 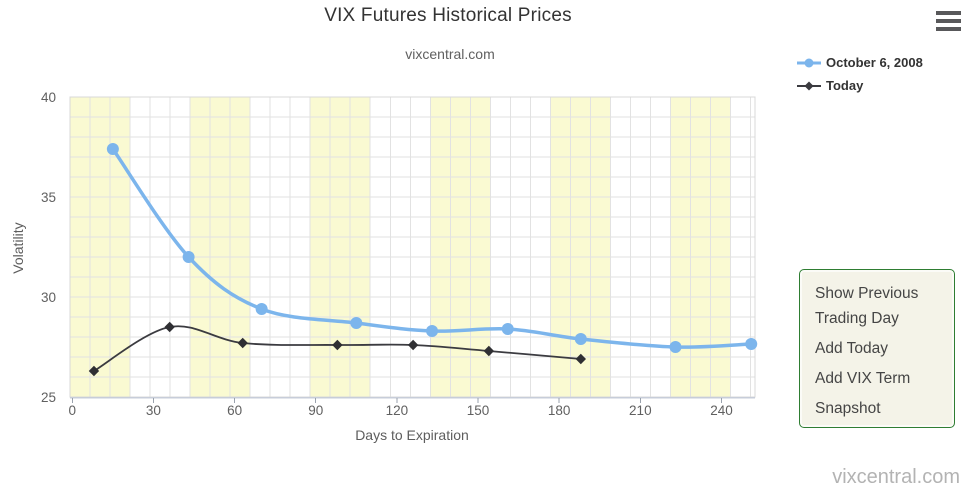 I want to click on legend-marker-diamond, so click(x=809, y=85).